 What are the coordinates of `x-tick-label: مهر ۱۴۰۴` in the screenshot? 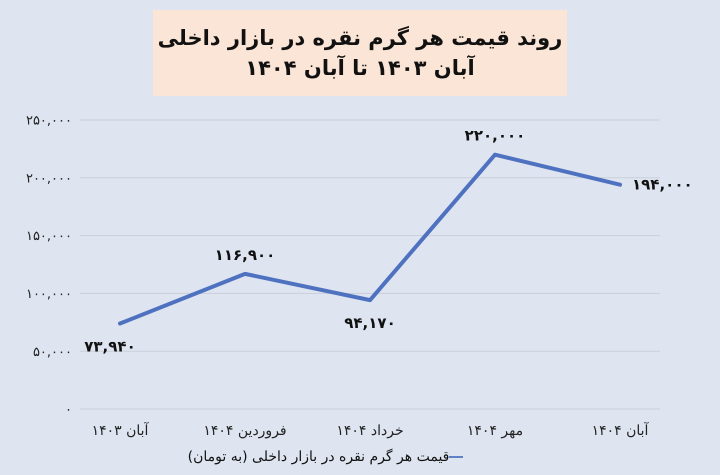 It's located at (495, 430).